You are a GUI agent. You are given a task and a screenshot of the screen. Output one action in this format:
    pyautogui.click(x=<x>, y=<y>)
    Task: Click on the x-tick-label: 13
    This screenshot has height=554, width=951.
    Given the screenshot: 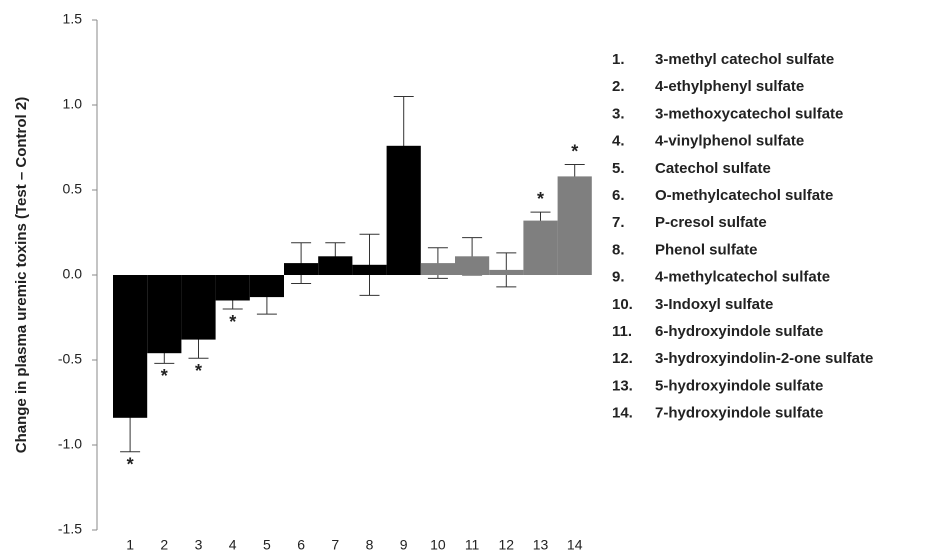 What is the action you would take?
    pyautogui.click(x=541, y=545)
    